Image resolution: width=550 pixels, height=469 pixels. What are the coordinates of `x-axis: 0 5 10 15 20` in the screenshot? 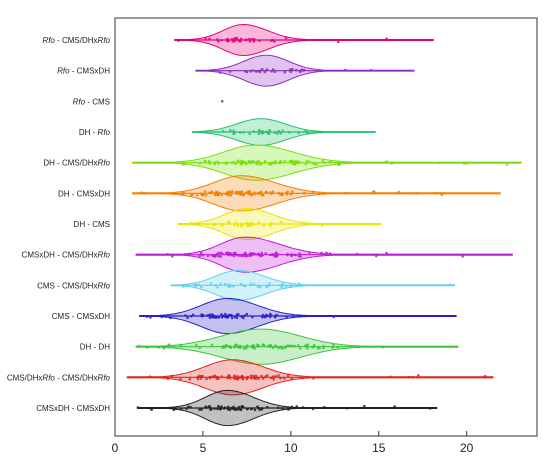 It's located at (293, 443).